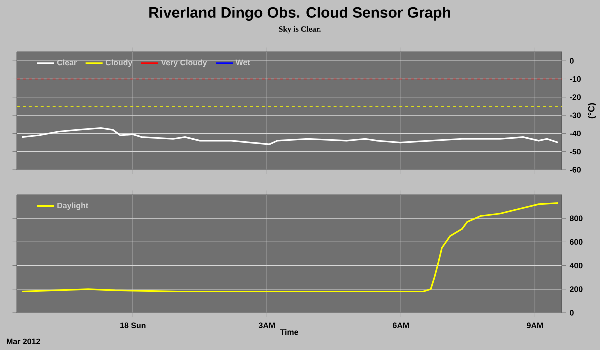  I want to click on chart-title: Riverland Dingo Obs. Cloud Sensor Graph, so click(300, 14).